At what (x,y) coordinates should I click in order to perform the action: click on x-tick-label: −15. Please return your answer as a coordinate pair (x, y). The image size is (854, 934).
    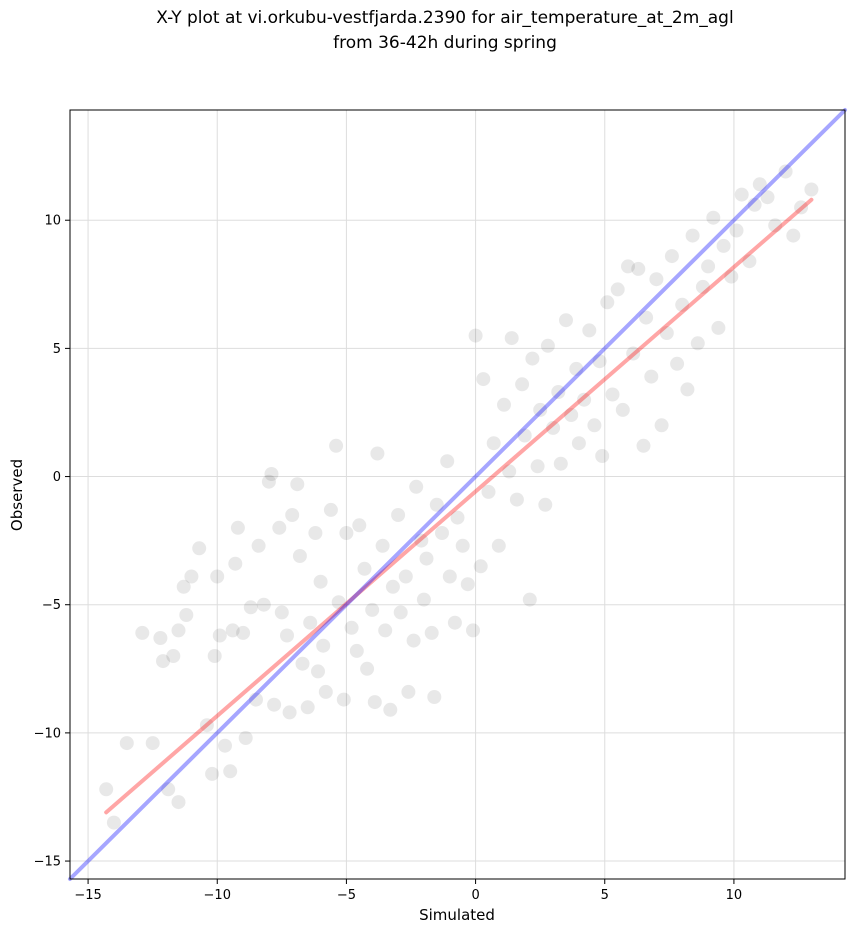
    Looking at the image, I should click on (87, 895).